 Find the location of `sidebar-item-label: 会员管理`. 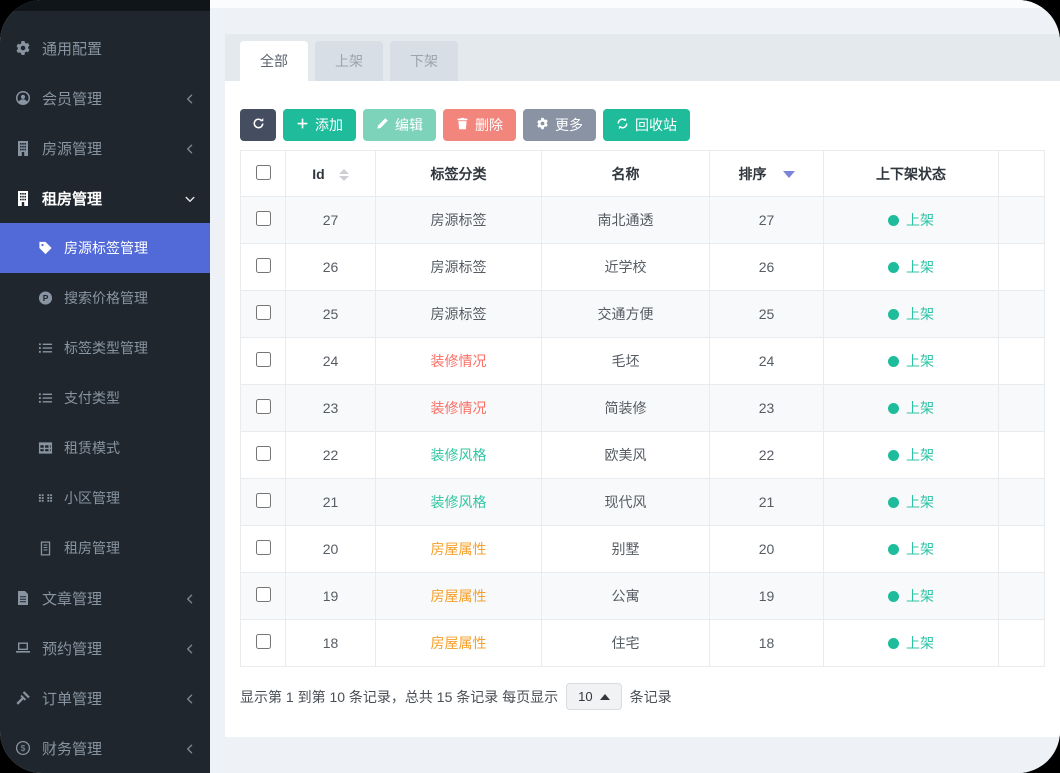

sidebar-item-label: 会员管理 is located at coordinates (72, 99).